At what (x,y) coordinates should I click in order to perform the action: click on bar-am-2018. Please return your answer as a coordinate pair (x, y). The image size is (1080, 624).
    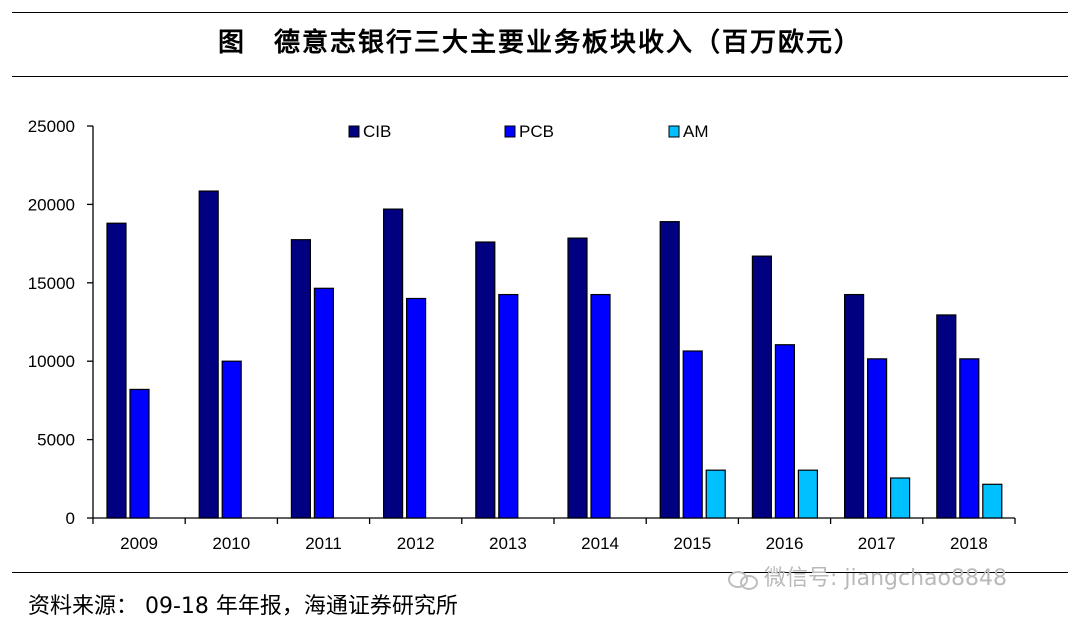
    Looking at the image, I should click on (992, 501).